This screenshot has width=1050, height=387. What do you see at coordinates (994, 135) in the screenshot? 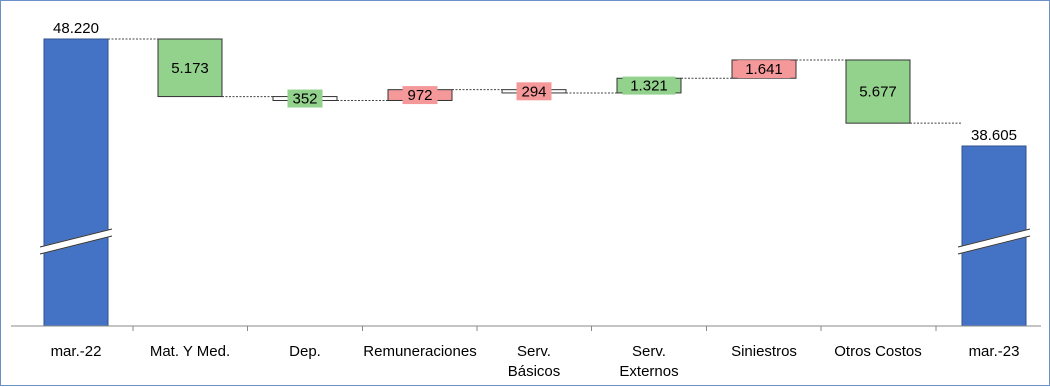
I see `data-label: 38.605` at bounding box center [994, 135].